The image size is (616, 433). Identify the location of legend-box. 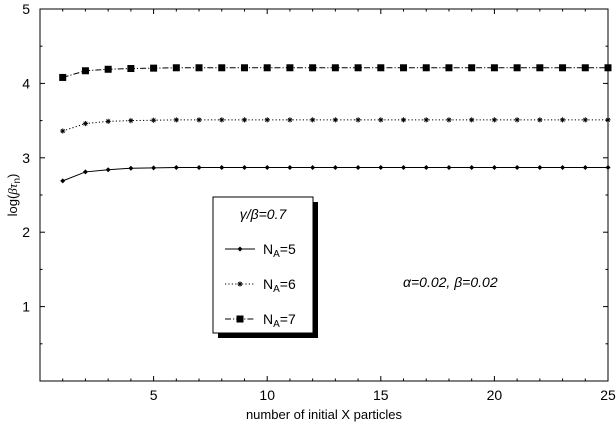
(263, 265).